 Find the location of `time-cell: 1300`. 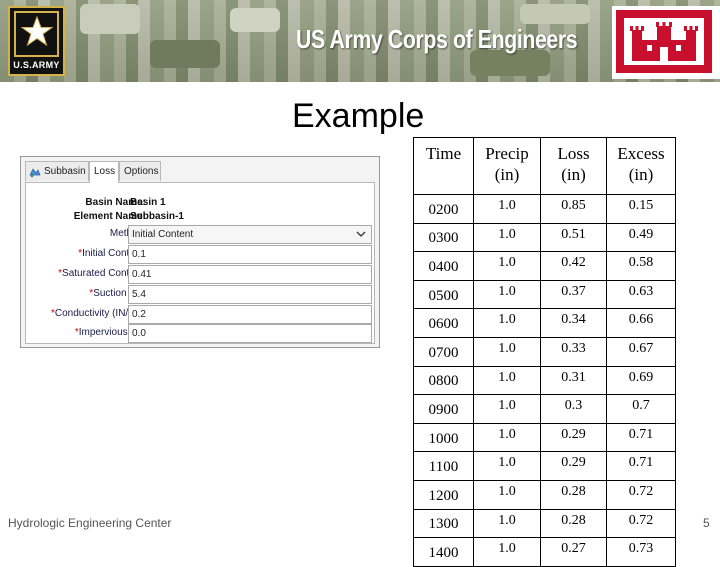

time-cell: 1300 is located at coordinates (443, 523).